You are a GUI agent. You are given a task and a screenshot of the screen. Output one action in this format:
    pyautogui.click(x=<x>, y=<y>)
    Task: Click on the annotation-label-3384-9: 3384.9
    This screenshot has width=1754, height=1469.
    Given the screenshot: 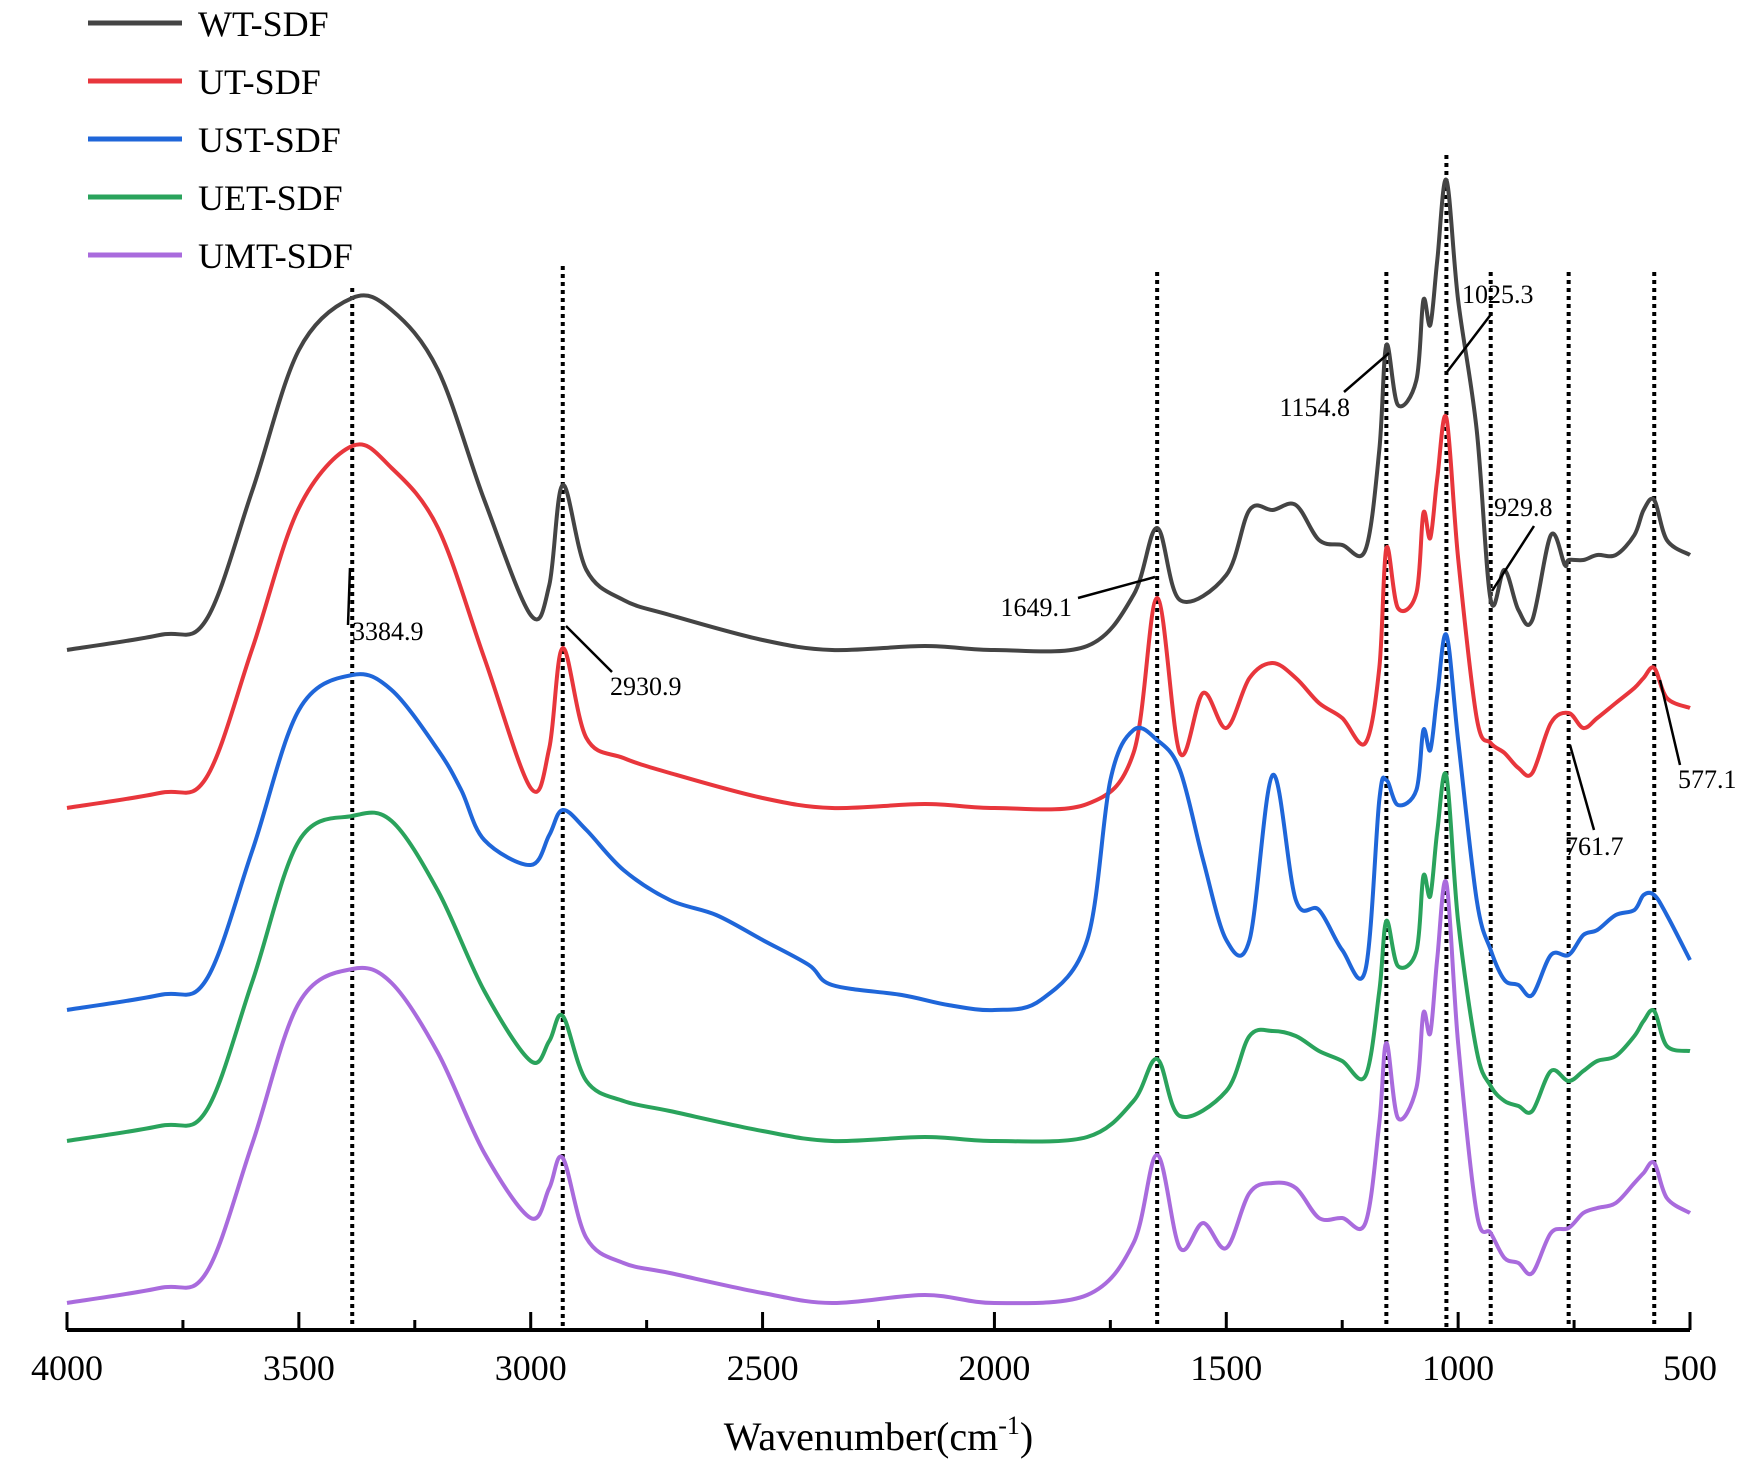 What is the action you would take?
    pyautogui.click(x=388, y=631)
    